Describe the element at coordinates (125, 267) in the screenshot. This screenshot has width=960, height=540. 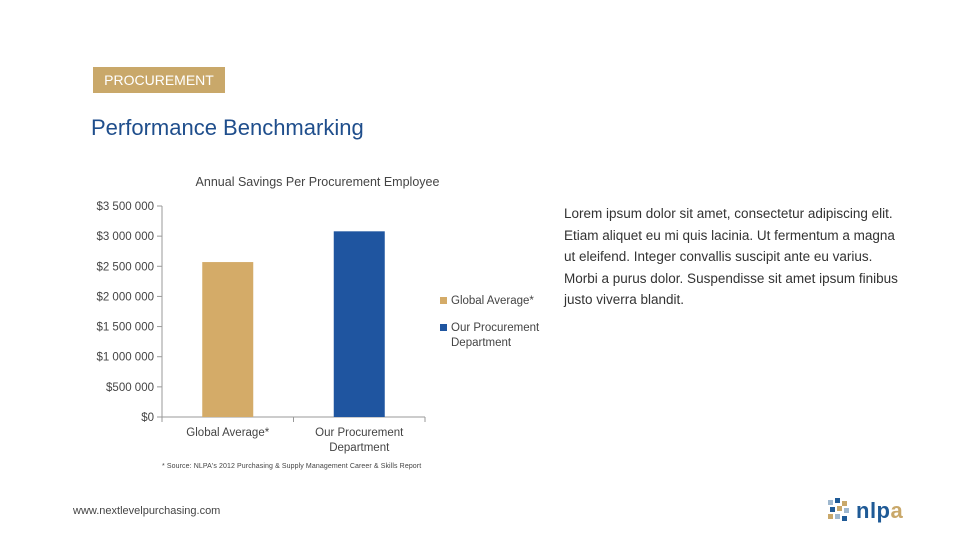
I see `y-tick-label: $2 500 000` at that location.